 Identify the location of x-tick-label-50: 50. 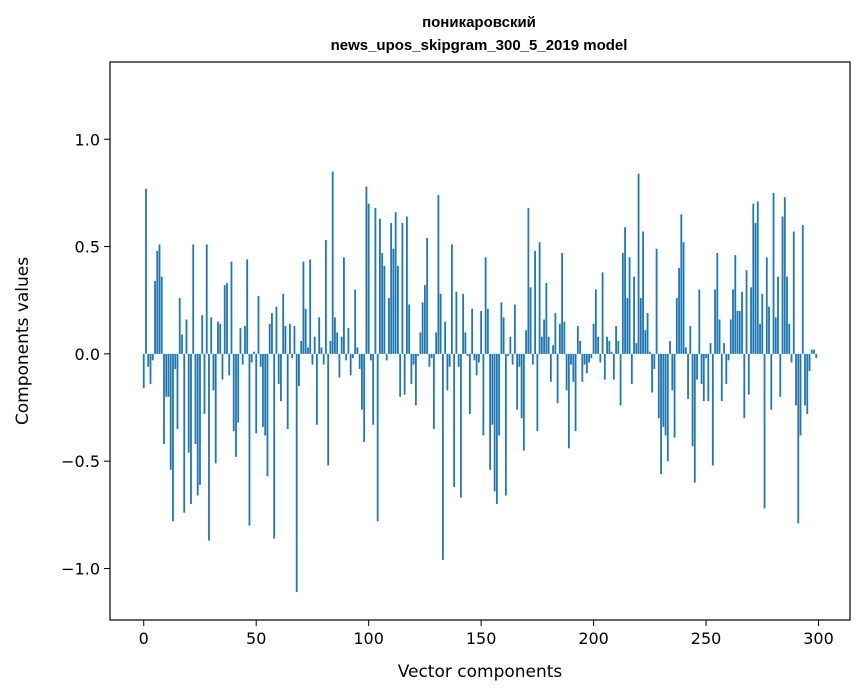
(256, 638).